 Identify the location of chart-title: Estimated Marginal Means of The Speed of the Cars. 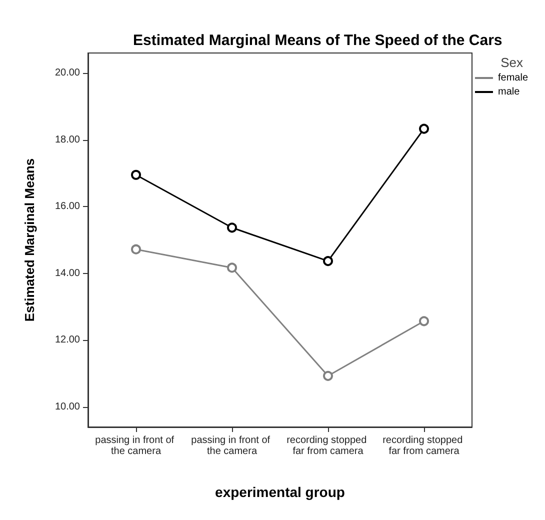
(317, 40).